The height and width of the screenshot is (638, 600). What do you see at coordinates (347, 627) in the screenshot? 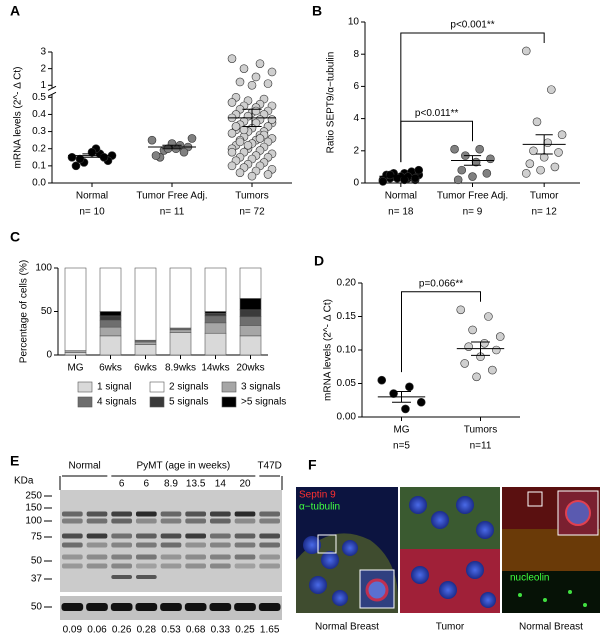
I see `image-caption: Normal Breast` at bounding box center [347, 627].